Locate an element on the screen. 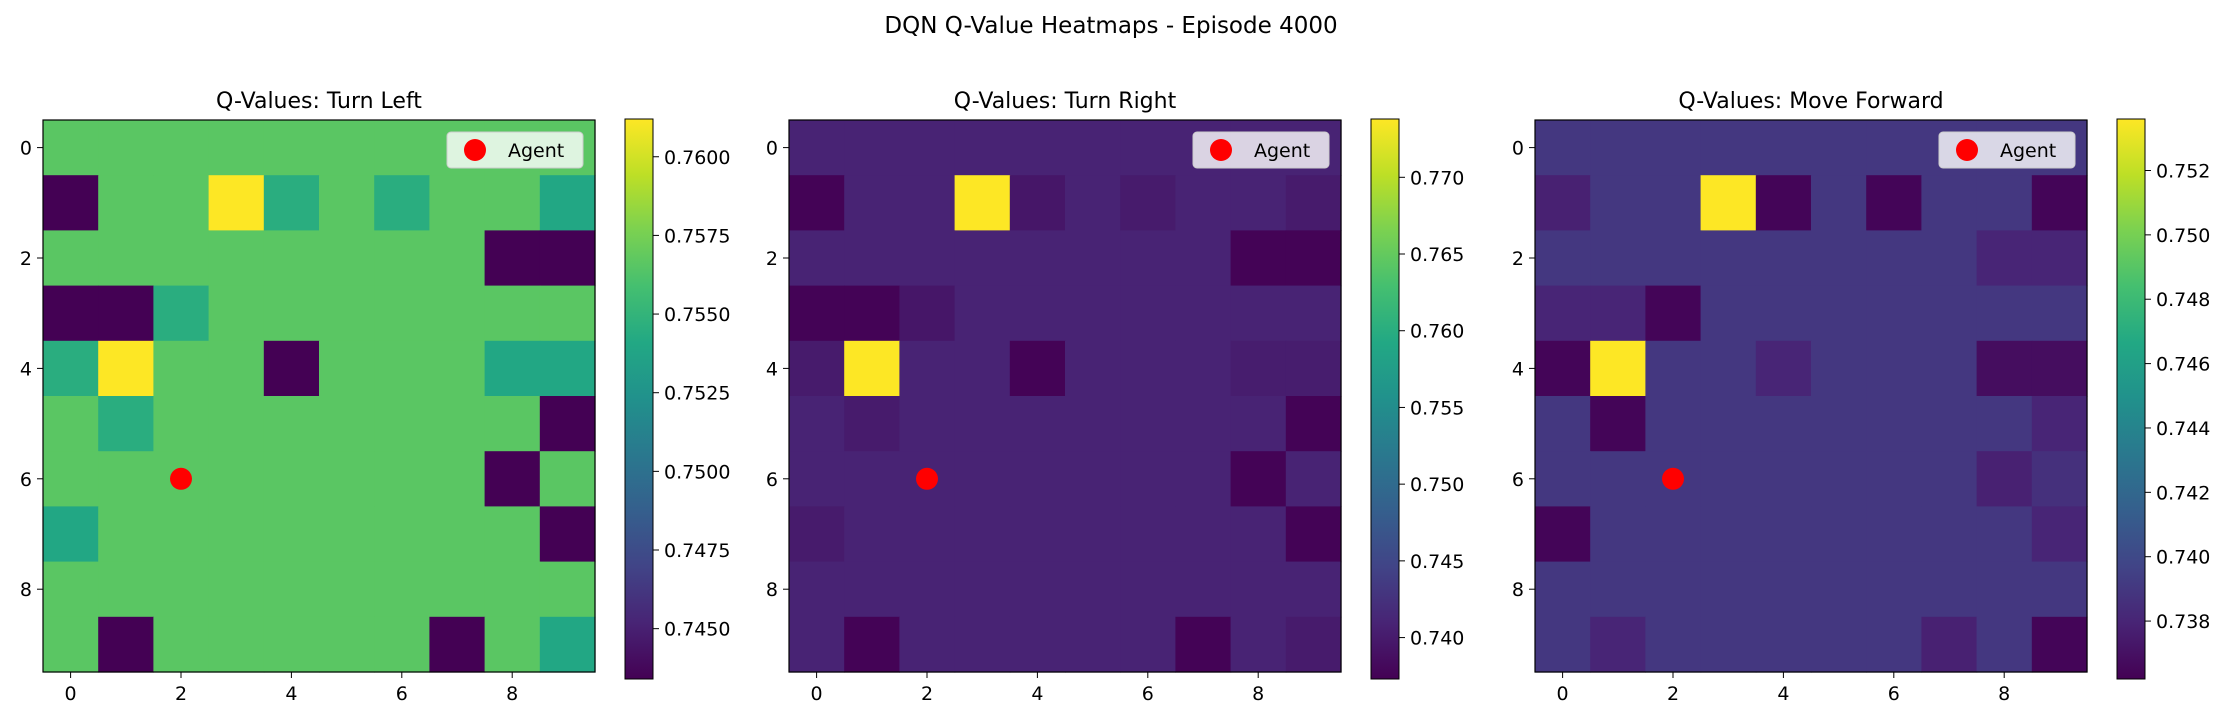 The width and height of the screenshot is (2235, 724). legend: Agent is located at coordinates (515, 150).